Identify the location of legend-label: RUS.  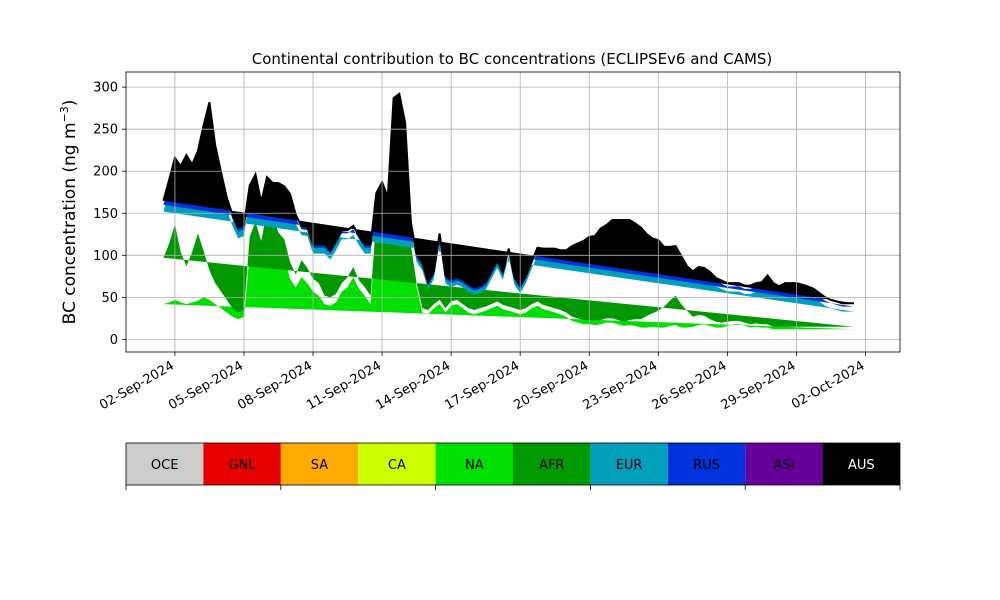
(706, 465).